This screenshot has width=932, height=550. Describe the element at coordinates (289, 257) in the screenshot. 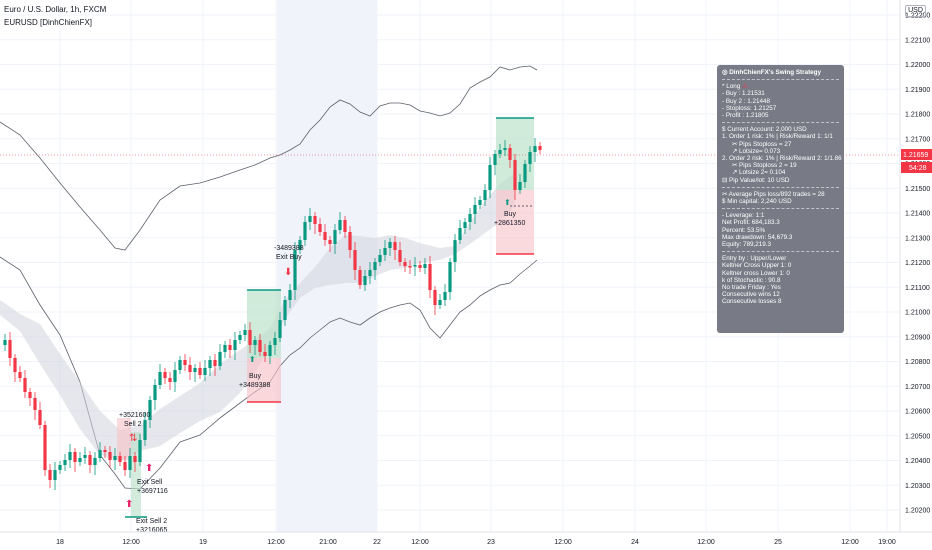

I see `exit-buy-label: Exit Buy` at that location.